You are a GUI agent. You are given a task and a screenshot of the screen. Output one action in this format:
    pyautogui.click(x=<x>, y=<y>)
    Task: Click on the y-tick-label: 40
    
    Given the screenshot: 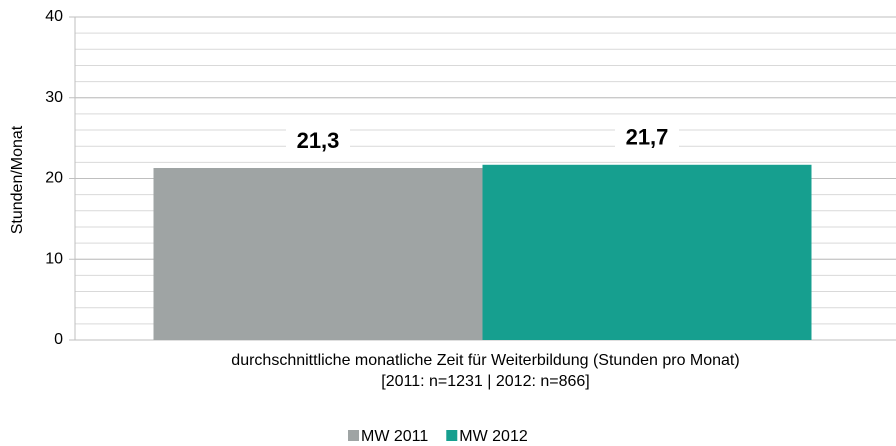 What is the action you would take?
    pyautogui.click(x=54, y=16)
    